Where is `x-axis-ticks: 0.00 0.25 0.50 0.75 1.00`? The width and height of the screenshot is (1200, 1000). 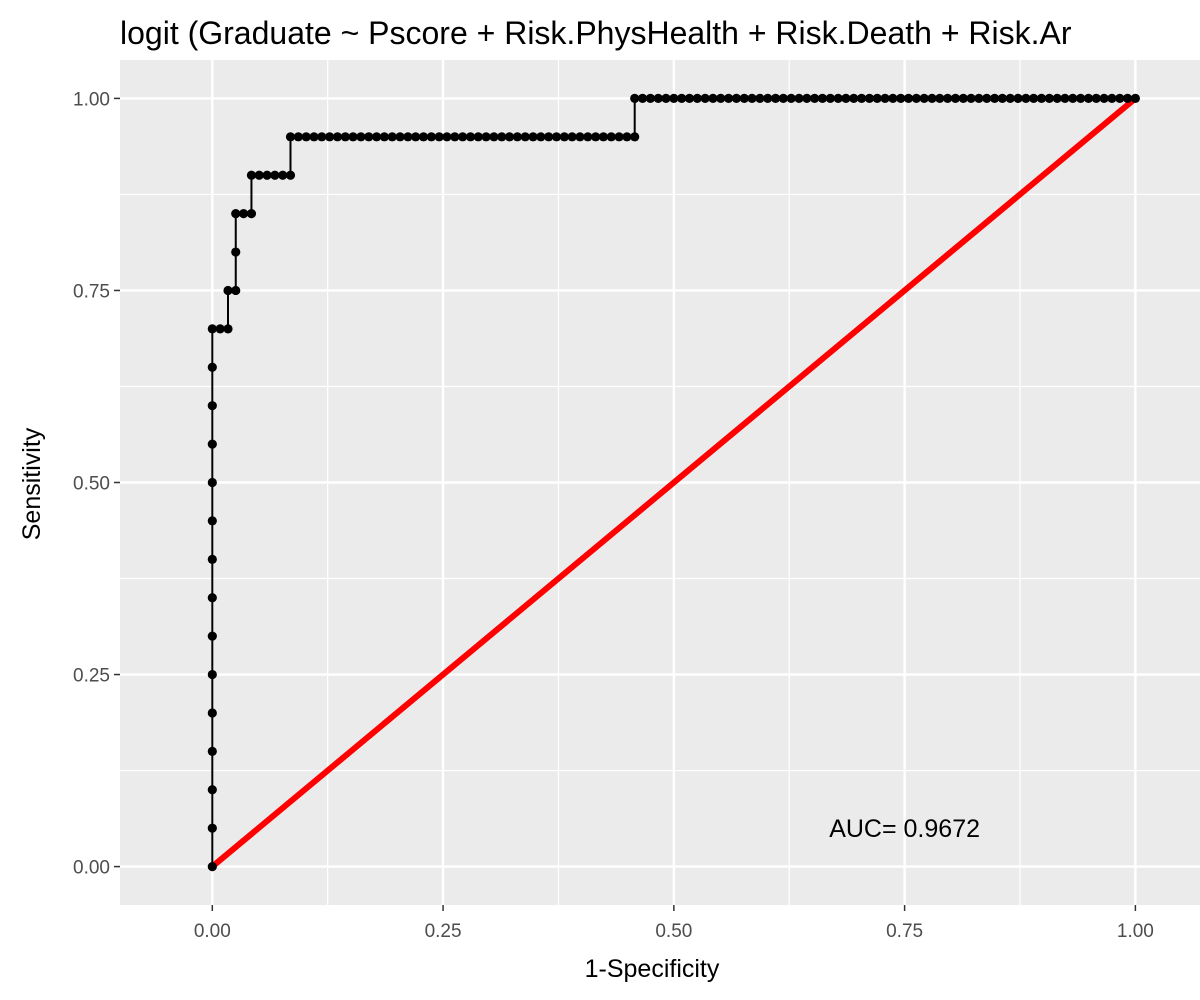
x-axis-ticks: 0.00 0.25 0.50 0.75 1.00 is located at coordinates (674, 923).